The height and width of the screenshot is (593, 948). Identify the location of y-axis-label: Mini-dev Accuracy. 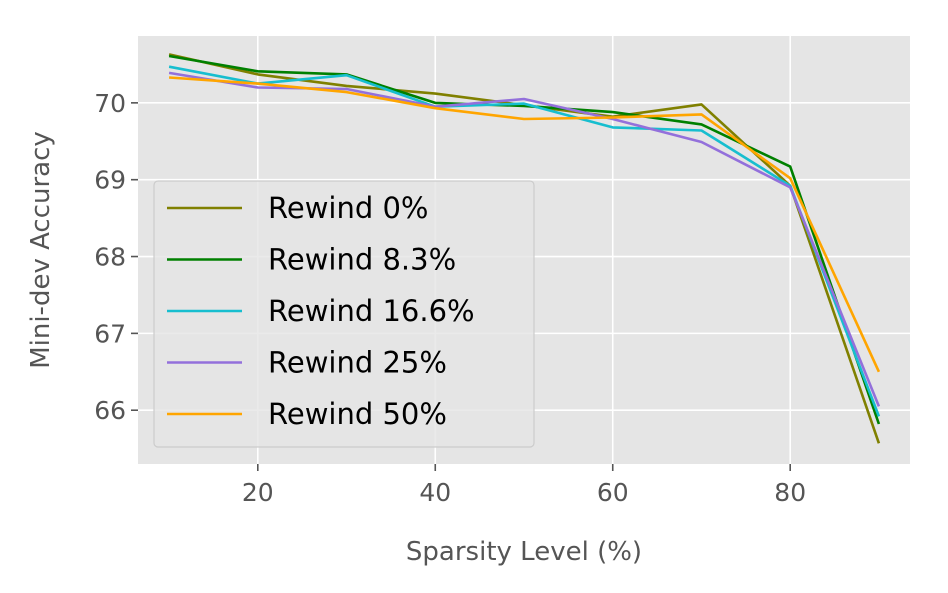
(41, 250).